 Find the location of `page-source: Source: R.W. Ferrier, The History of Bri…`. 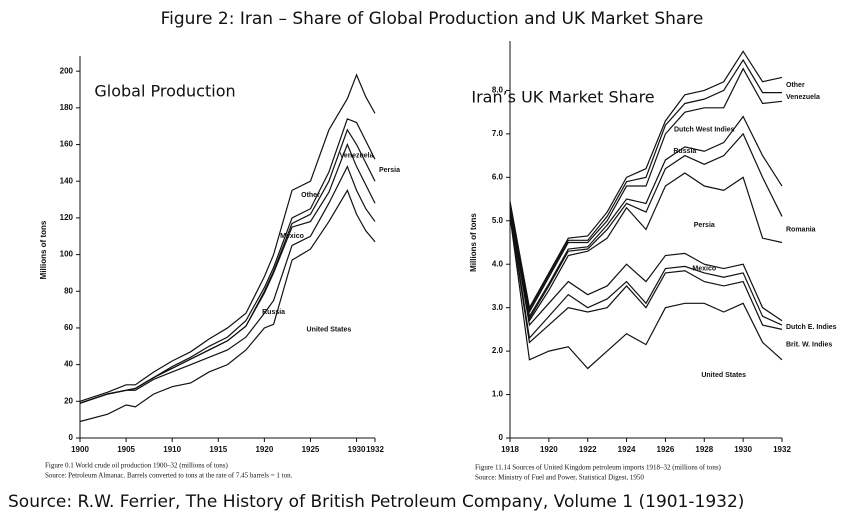

page-source: Source: R.W. Ferrier, The History of Bri… is located at coordinates (376, 502).